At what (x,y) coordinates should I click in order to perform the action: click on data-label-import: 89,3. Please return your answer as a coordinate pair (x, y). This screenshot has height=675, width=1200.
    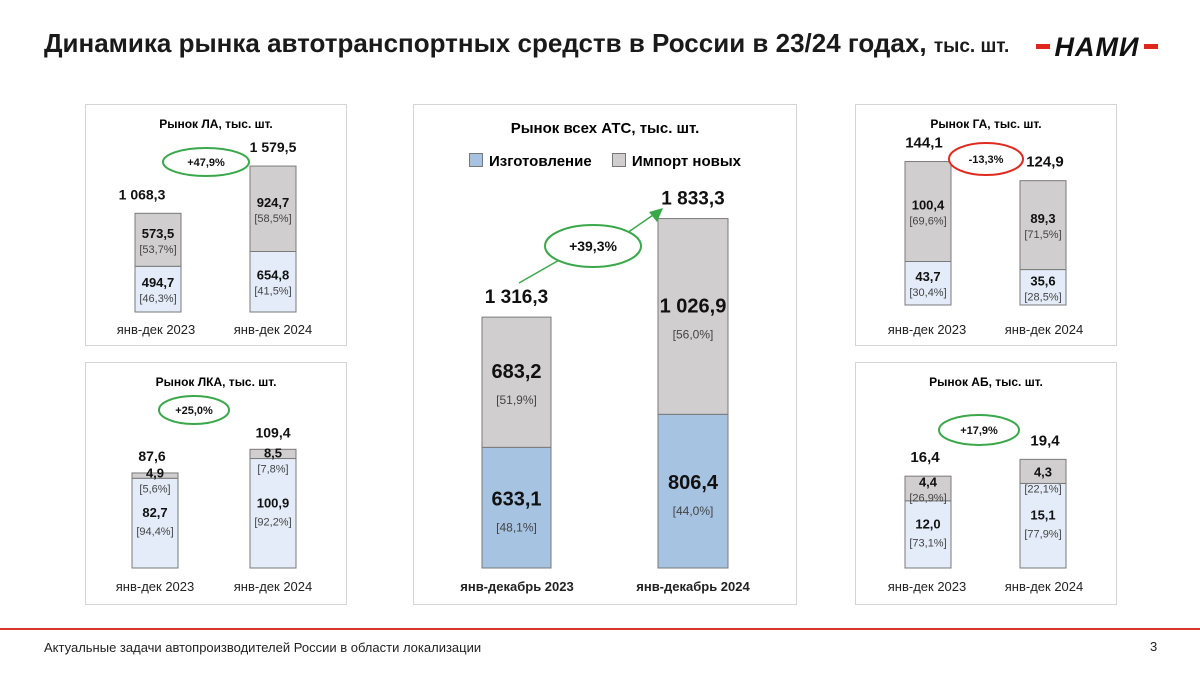
    Looking at the image, I should click on (1042, 218).